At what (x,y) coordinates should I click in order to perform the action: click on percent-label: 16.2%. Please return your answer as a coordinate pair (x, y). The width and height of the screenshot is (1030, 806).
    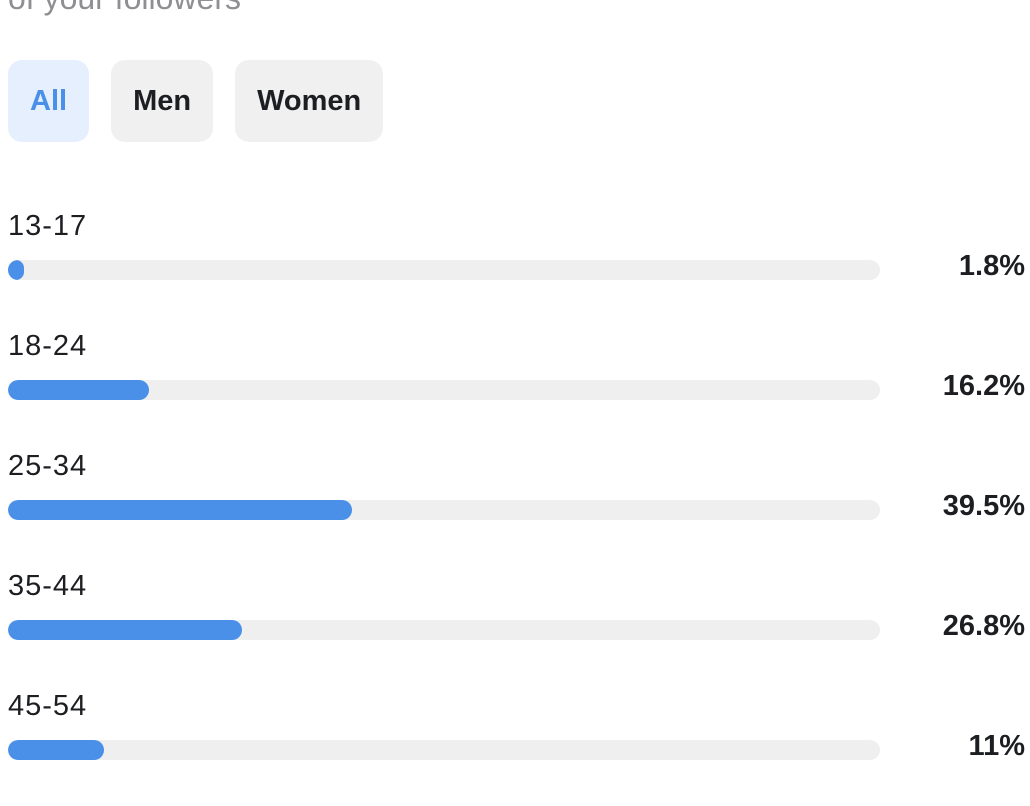
    Looking at the image, I should click on (983, 386).